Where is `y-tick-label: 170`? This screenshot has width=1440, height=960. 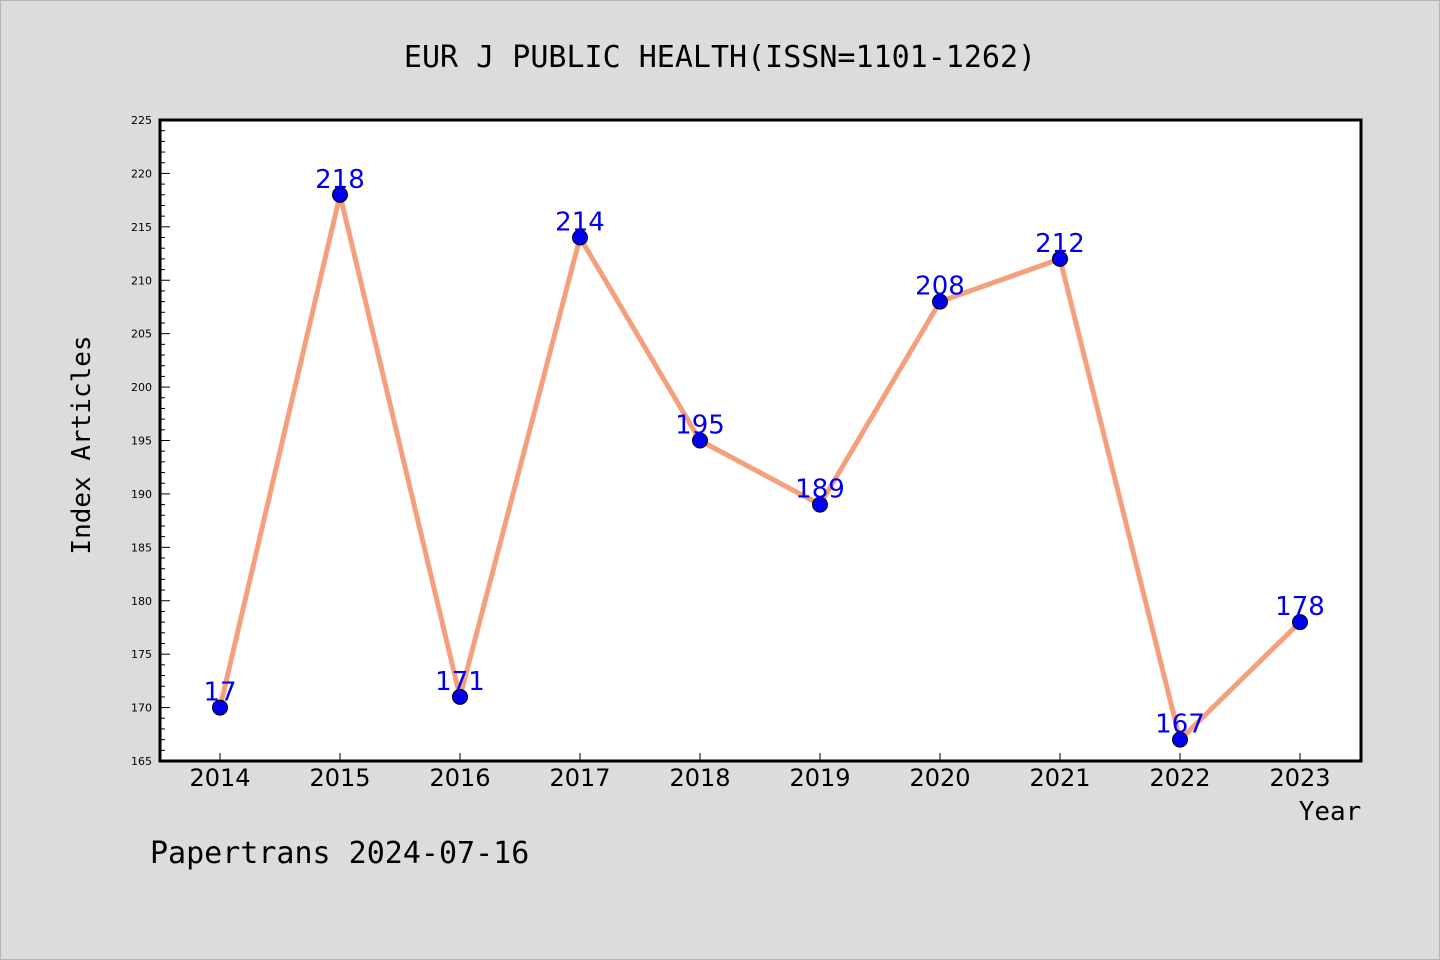 y-tick-label: 170 is located at coordinates (141, 708).